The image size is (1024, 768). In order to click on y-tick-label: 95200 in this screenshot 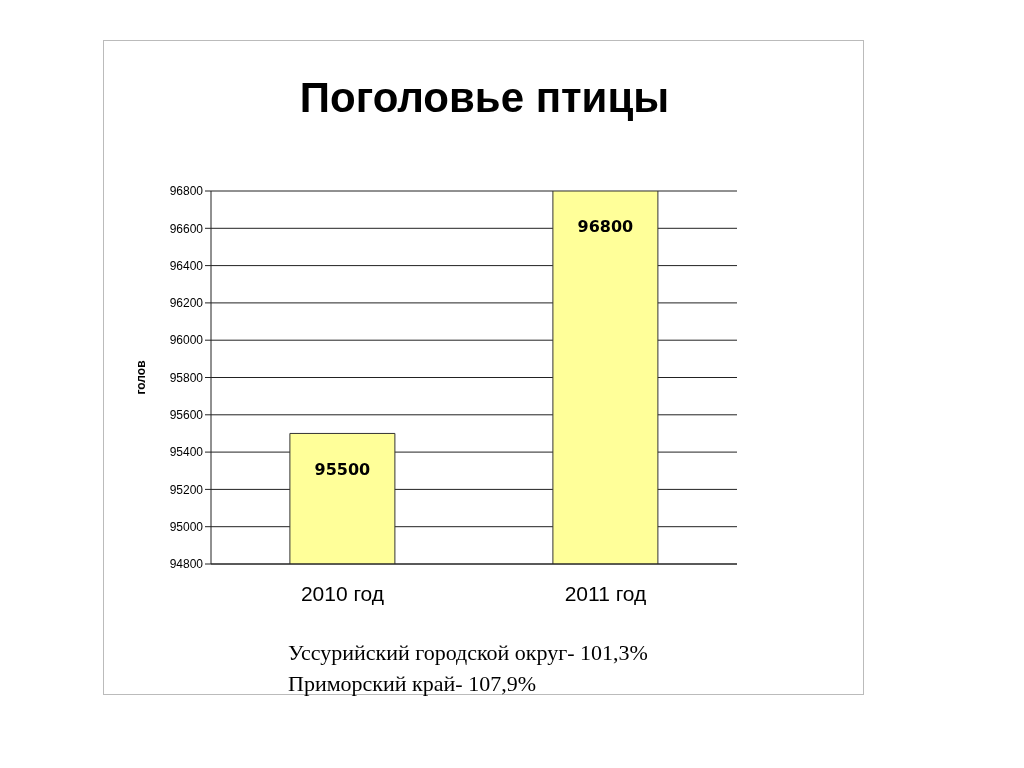, I will do `click(186, 489)`.